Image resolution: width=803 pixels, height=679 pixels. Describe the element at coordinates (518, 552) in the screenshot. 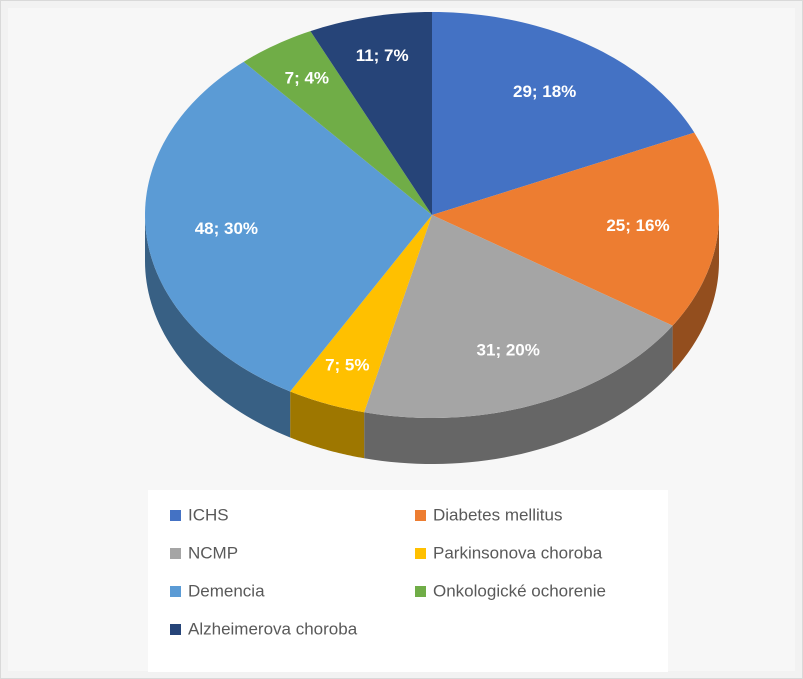

I see `legend-label: Parkinsonova choroba` at that location.